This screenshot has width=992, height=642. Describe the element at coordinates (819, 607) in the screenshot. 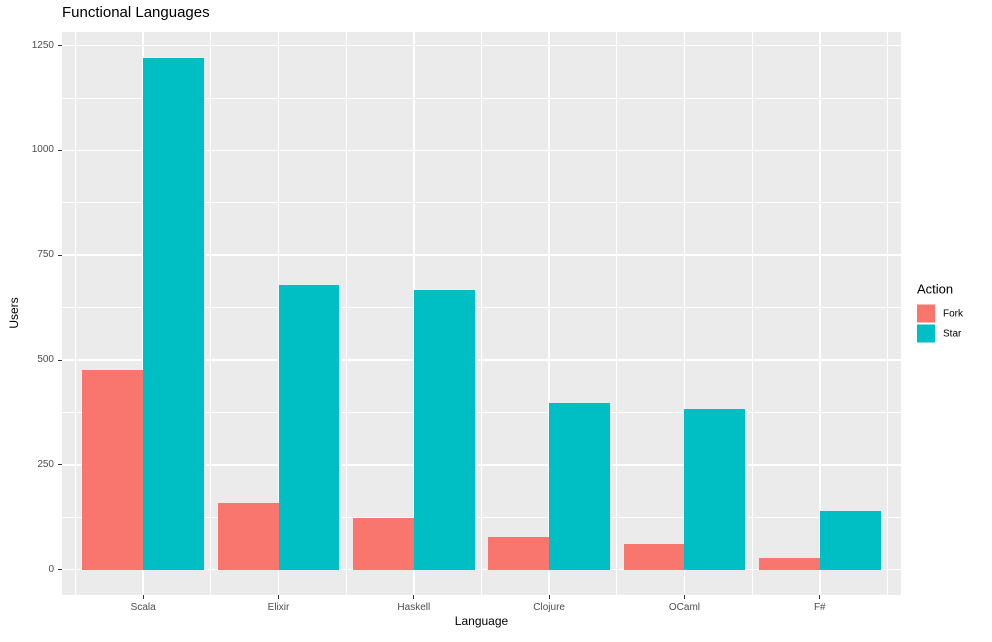

I see `x-tick-label: F#` at that location.